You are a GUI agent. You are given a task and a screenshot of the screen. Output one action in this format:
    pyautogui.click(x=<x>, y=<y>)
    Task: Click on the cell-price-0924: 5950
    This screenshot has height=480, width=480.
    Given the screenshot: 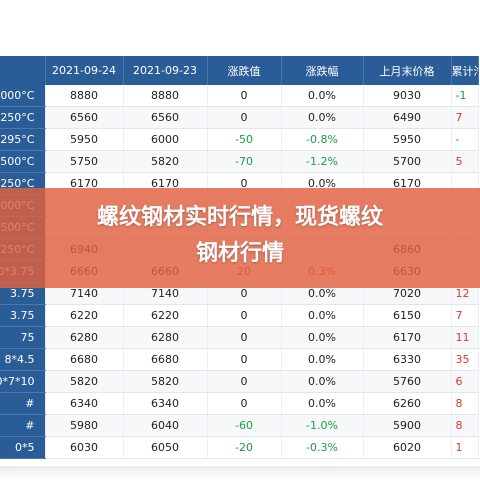 What is the action you would take?
    pyautogui.click(x=84, y=139)
    